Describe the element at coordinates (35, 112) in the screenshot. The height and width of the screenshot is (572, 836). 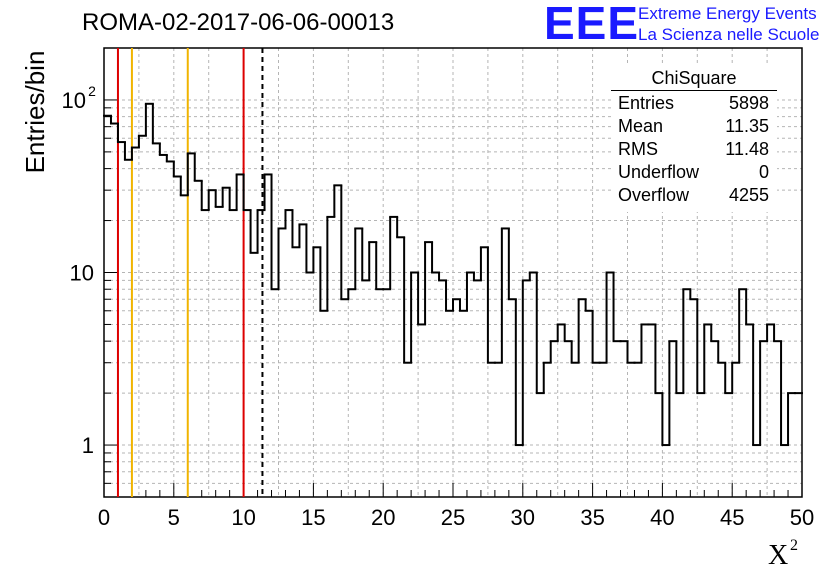
I see `y-axis-title: Entries/bin` at that location.